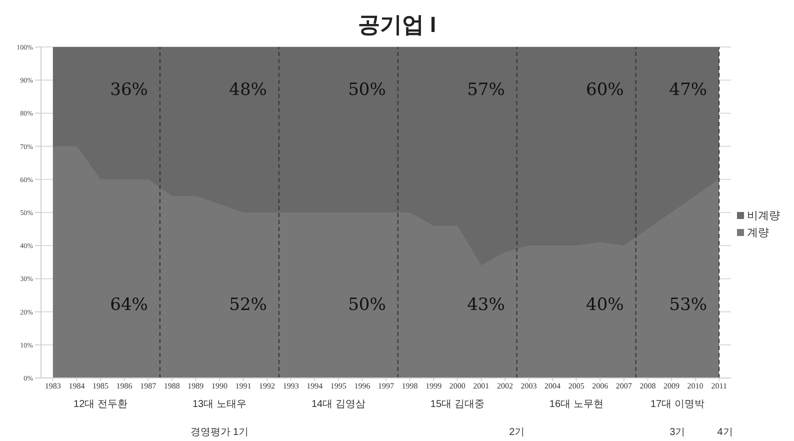 Image resolution: width=794 pixels, height=441 pixels. Describe the element at coordinates (725, 432) in the screenshot. I see `text: 4기` at that location.